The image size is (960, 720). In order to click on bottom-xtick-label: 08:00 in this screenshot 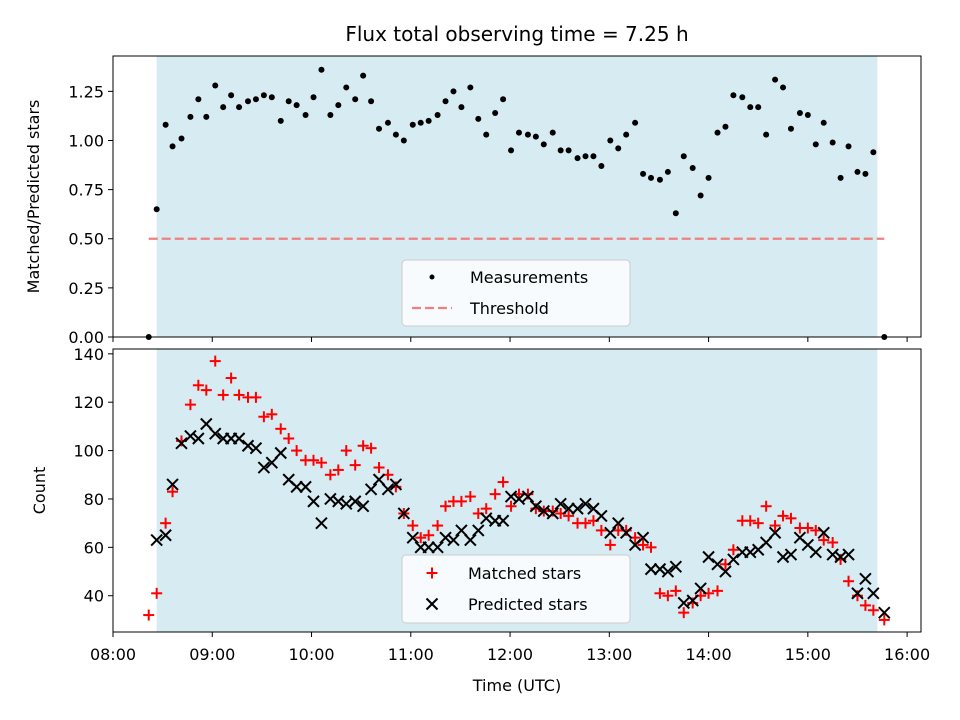, I will do `click(113, 654)`.